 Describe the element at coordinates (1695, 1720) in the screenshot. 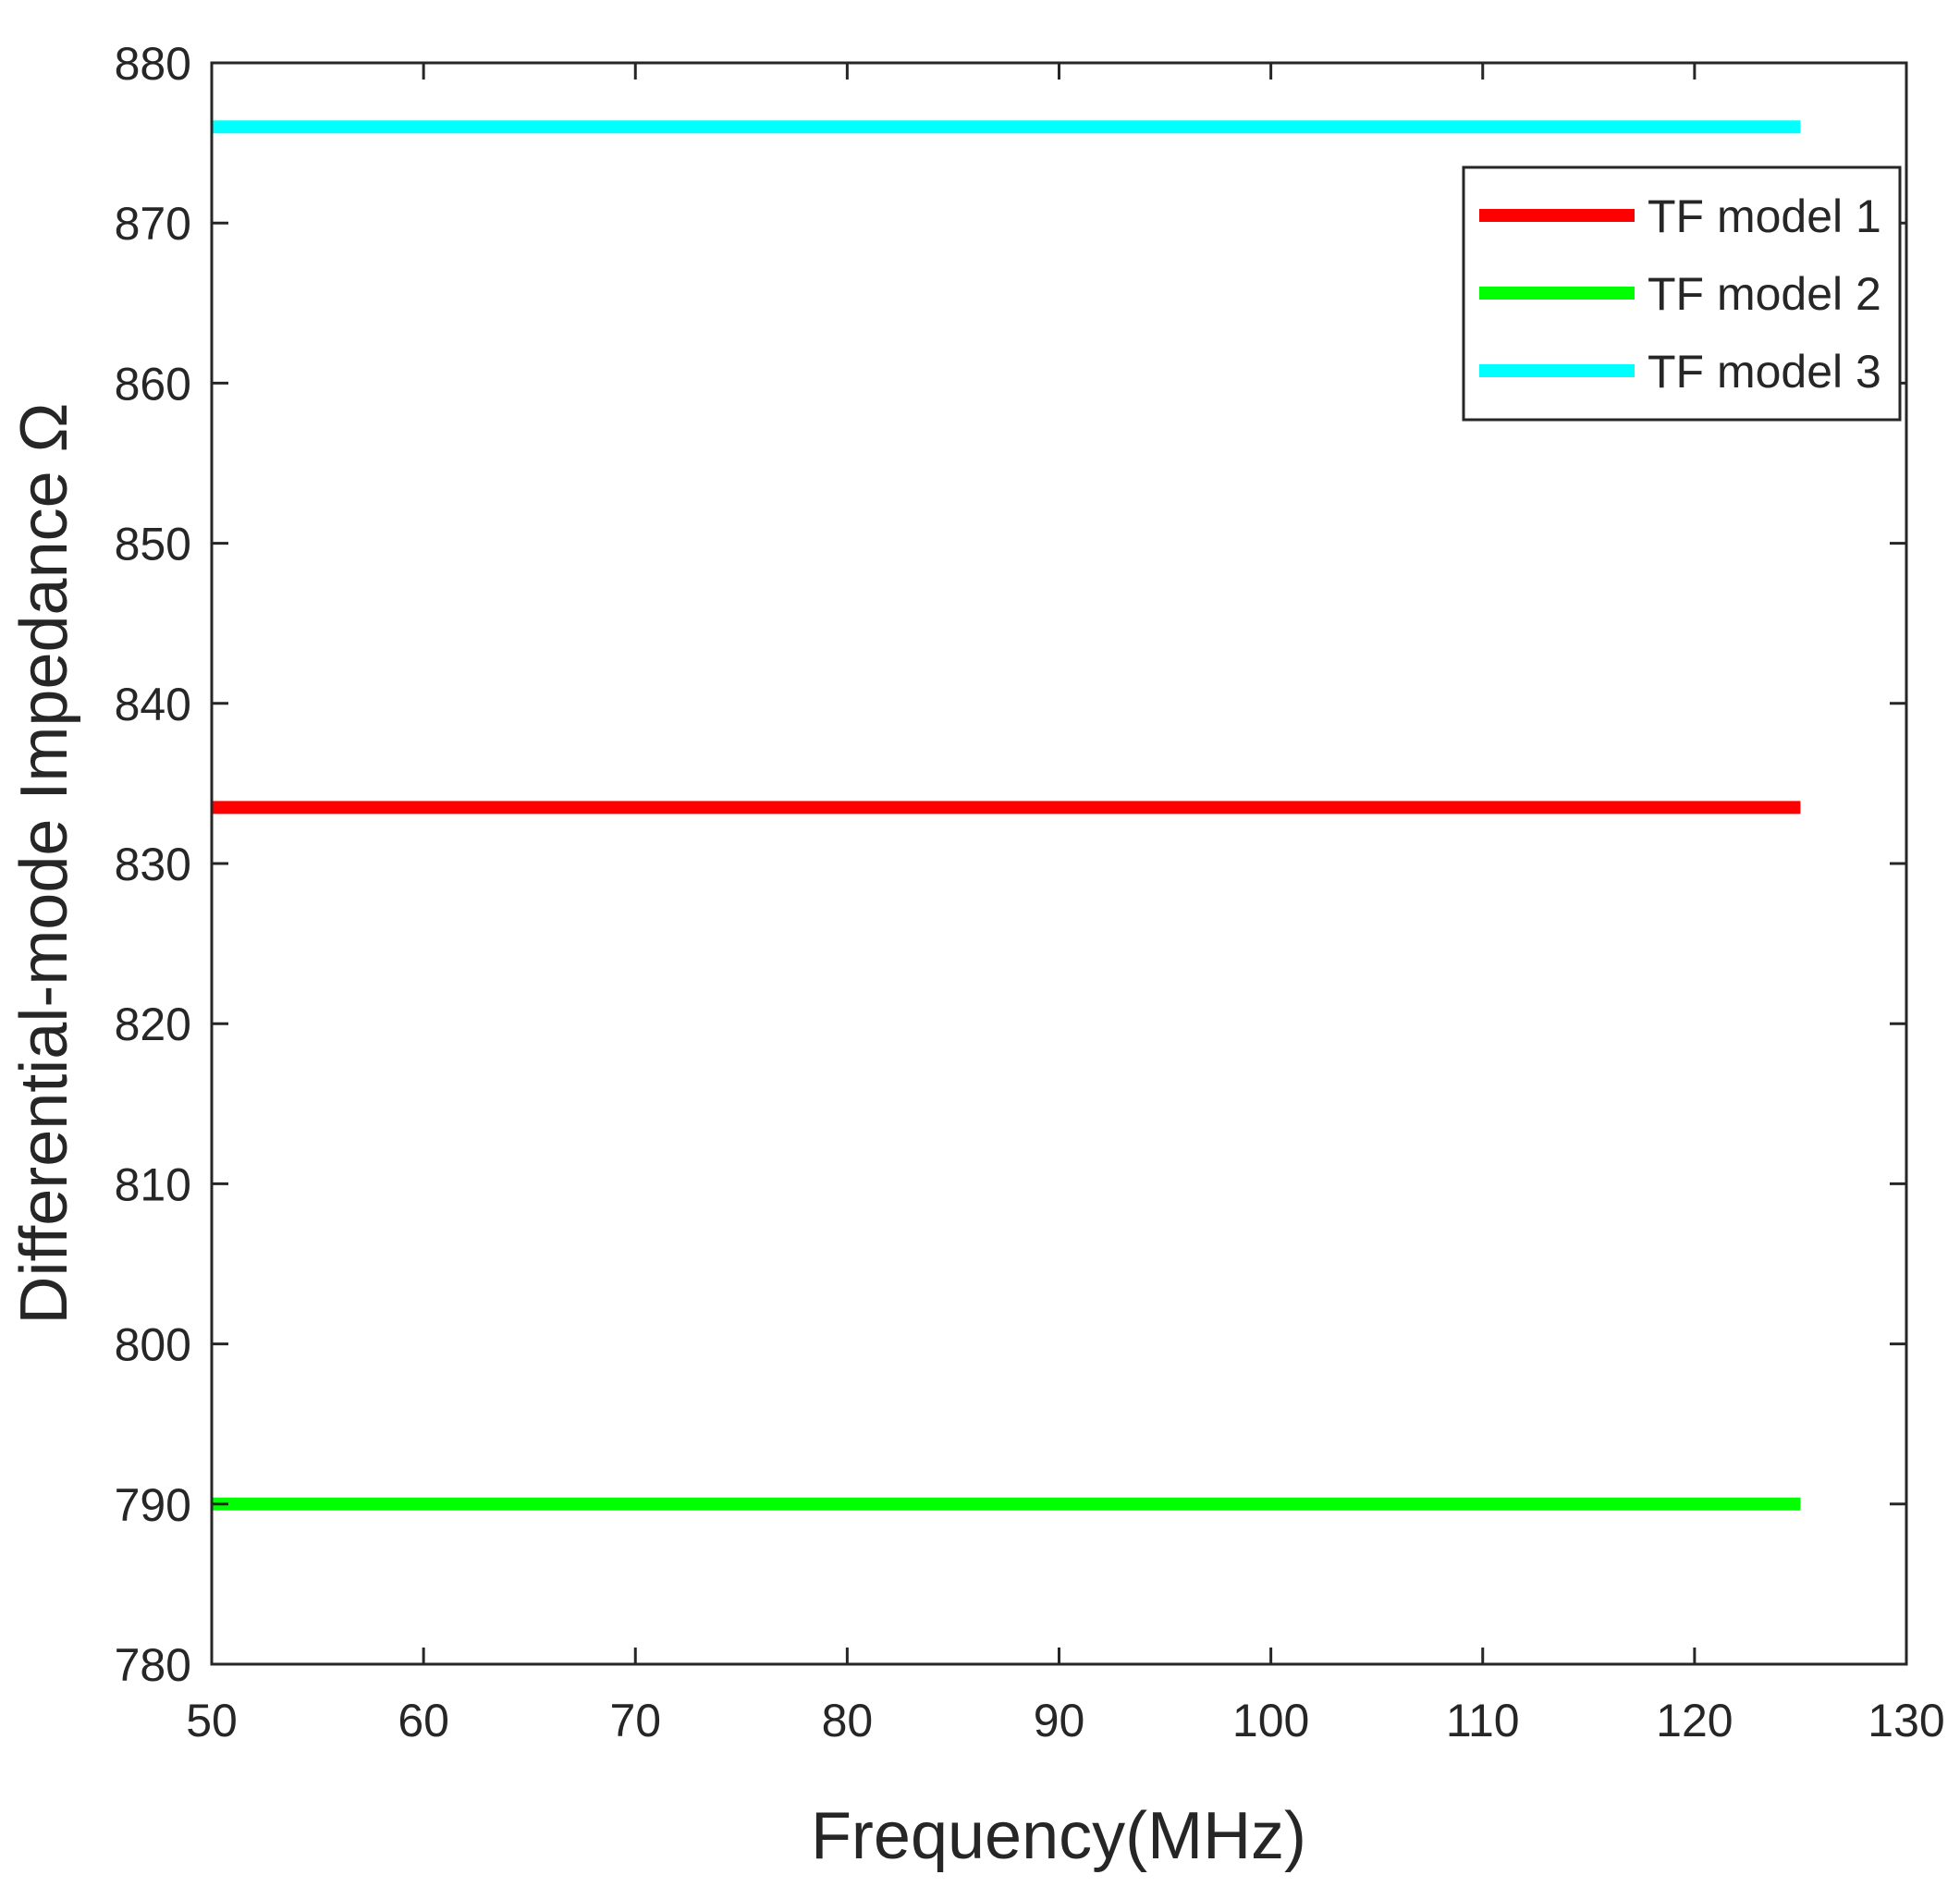

I see `x-tick-label: 120` at that location.